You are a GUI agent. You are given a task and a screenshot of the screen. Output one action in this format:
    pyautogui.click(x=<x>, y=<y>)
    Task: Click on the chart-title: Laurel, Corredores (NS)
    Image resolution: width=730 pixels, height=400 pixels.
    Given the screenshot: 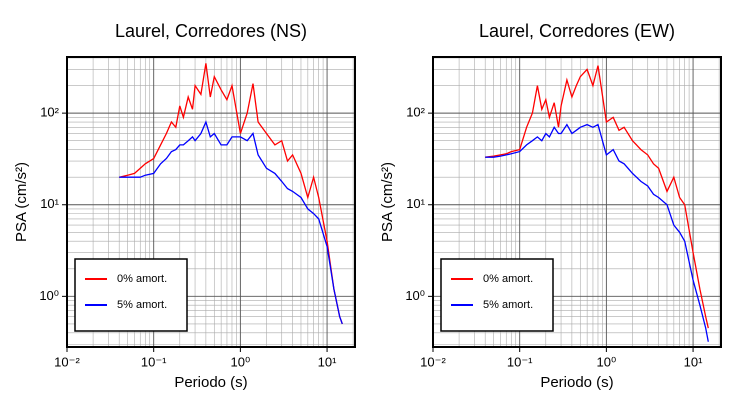 What is the action you would take?
    pyautogui.click(x=211, y=31)
    